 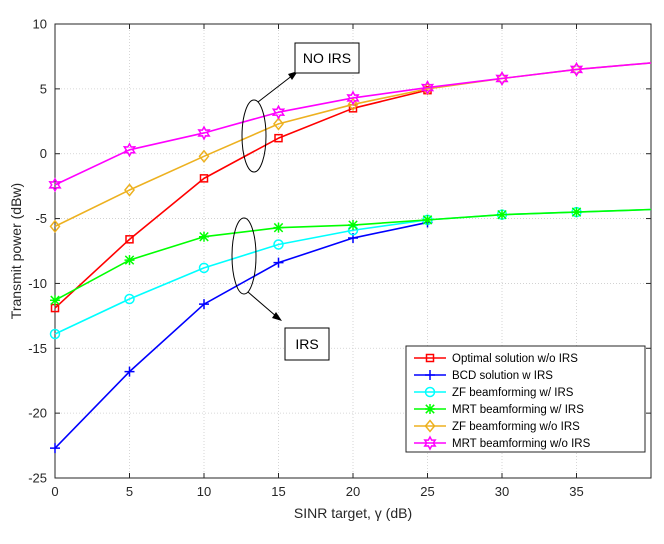 I want to click on legend-entry-bcd-solution-w-irs: BCD solution w IRS, so click(x=483, y=376).